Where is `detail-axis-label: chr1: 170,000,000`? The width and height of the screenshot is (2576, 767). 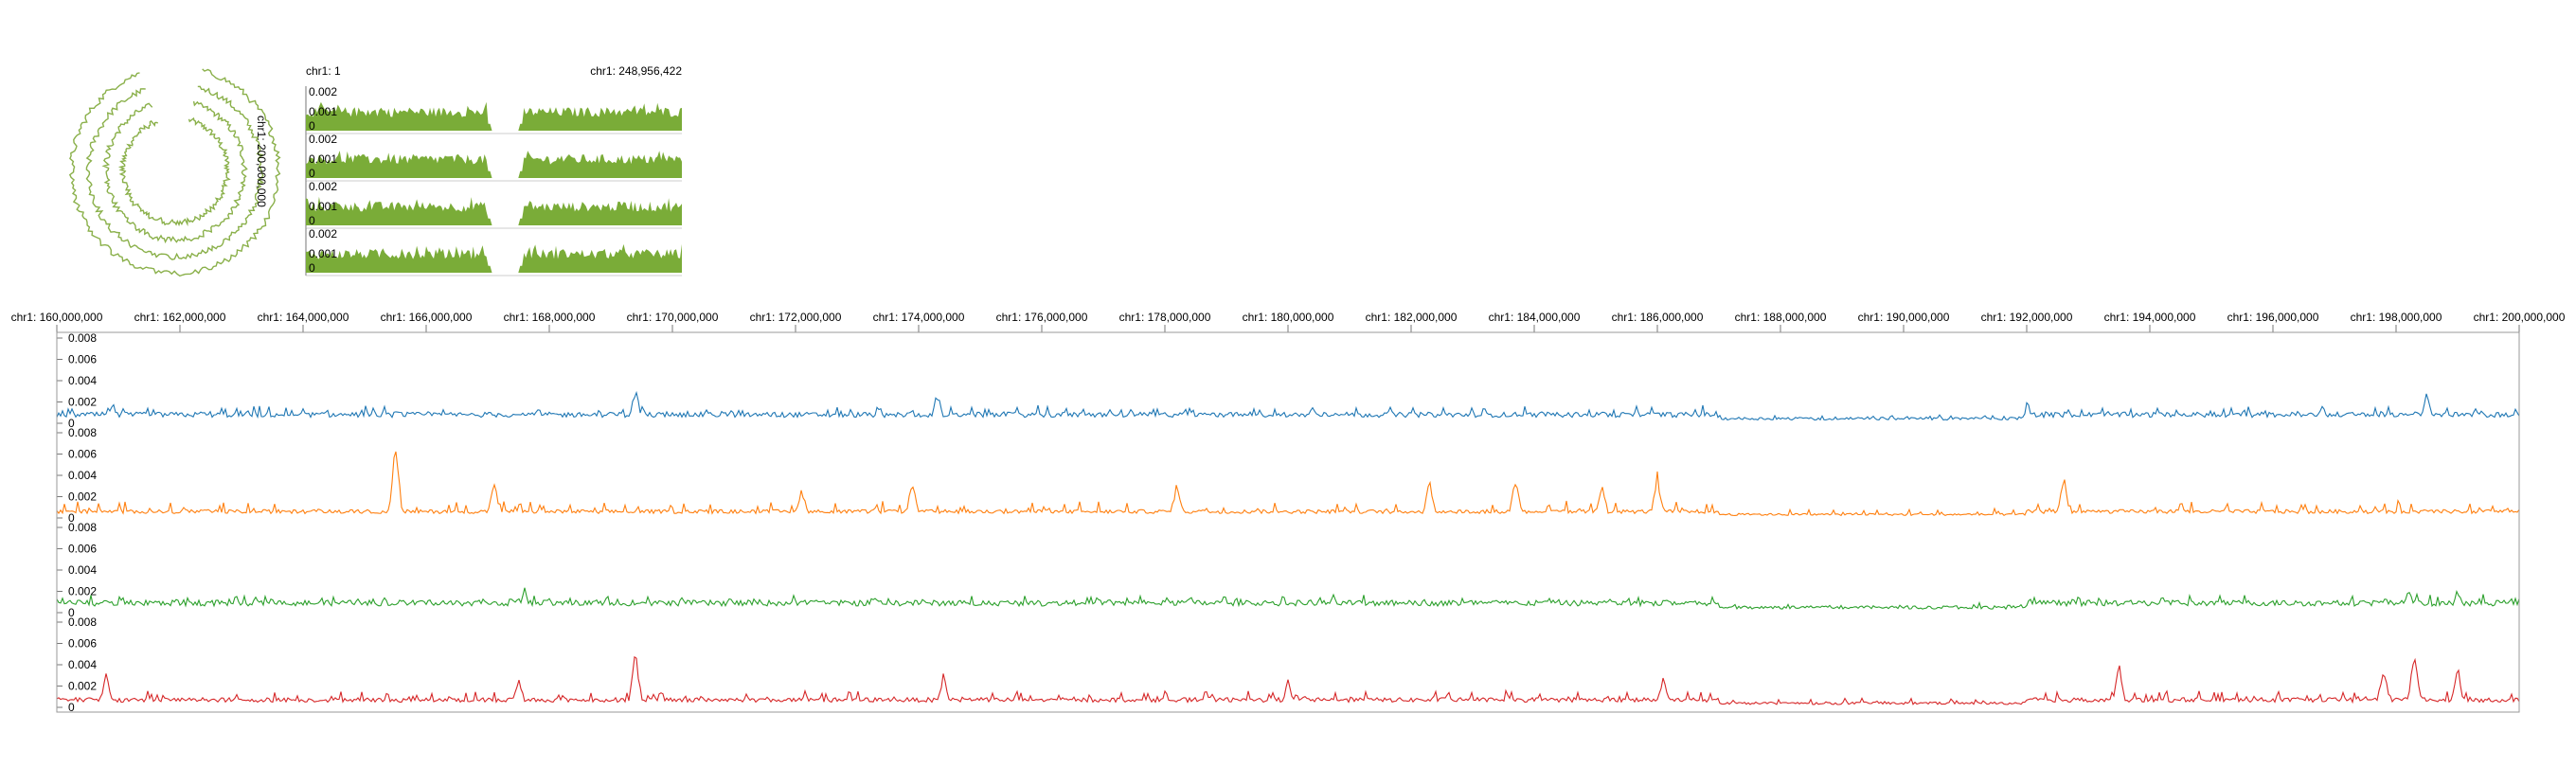
detail-axis-label: chr1: 170,000,000 is located at coordinates (673, 317).